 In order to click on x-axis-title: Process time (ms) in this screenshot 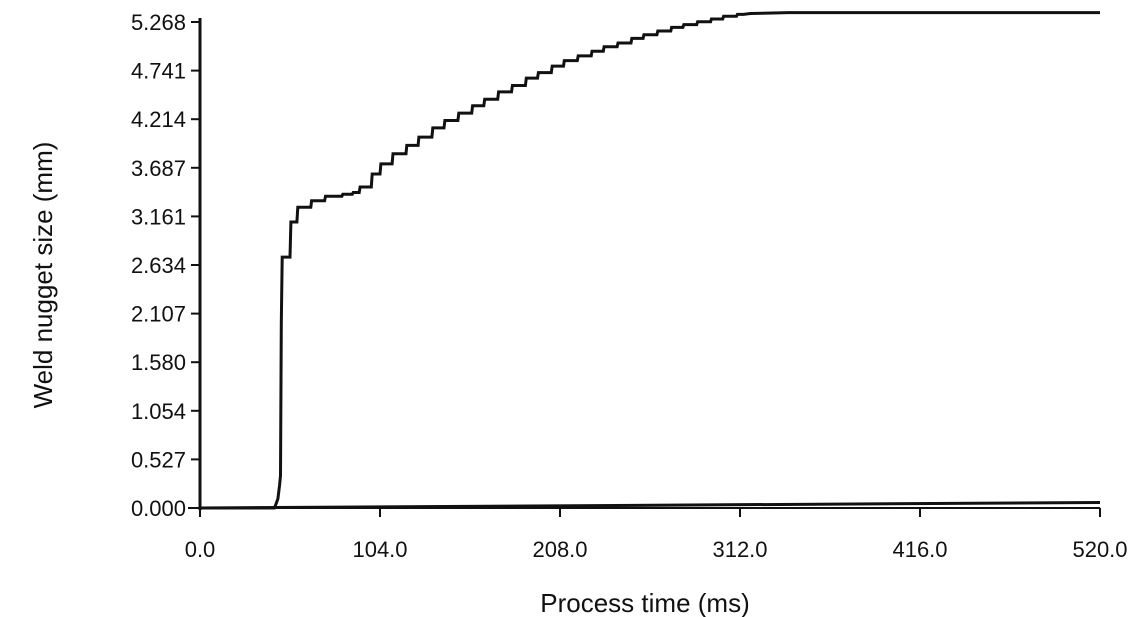, I will do `click(644, 602)`.